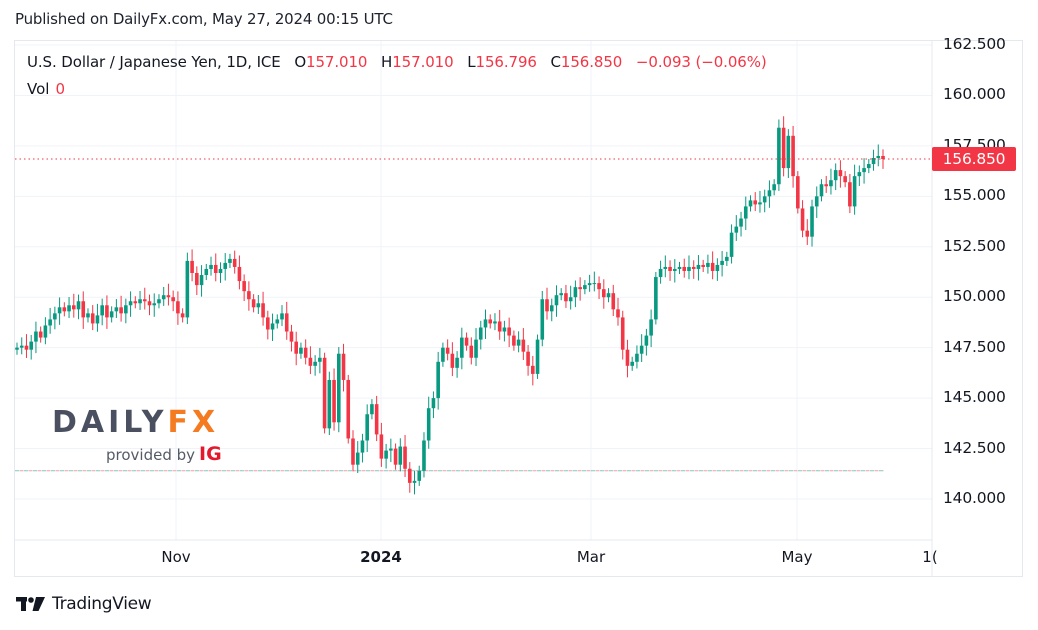 This screenshot has width=1038, height=630. What do you see at coordinates (423, 62) in the screenshot?
I see `high-value: 157.010` at bounding box center [423, 62].